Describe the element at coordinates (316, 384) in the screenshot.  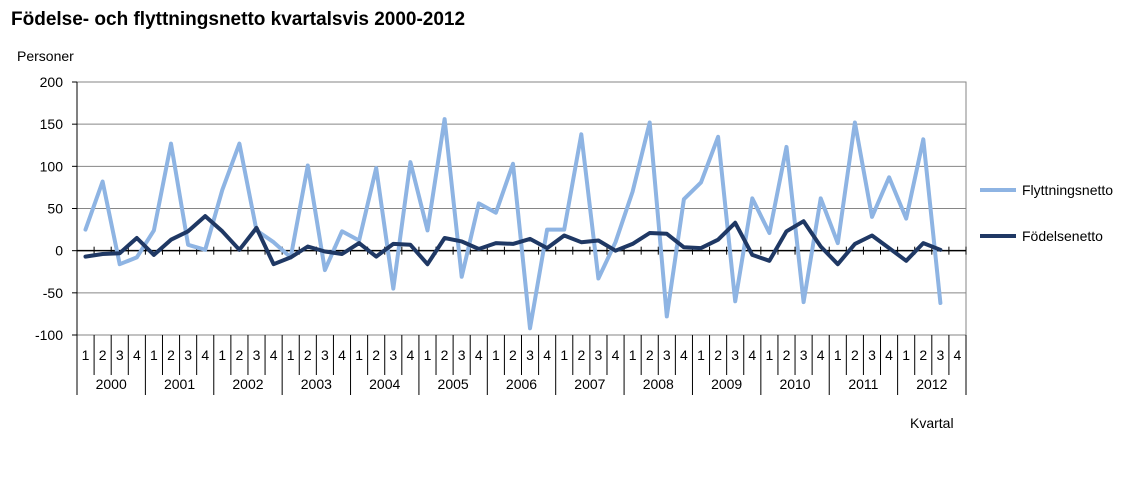
I see `year-label: 2003` at that location.